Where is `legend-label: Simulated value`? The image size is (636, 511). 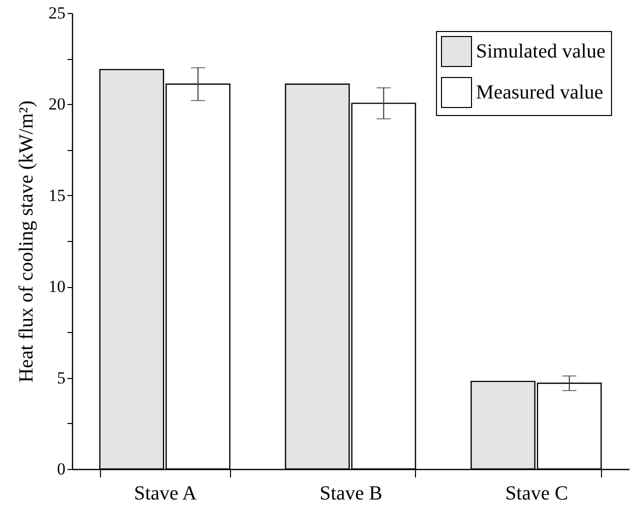 legend-label: Simulated value is located at coordinates (541, 51).